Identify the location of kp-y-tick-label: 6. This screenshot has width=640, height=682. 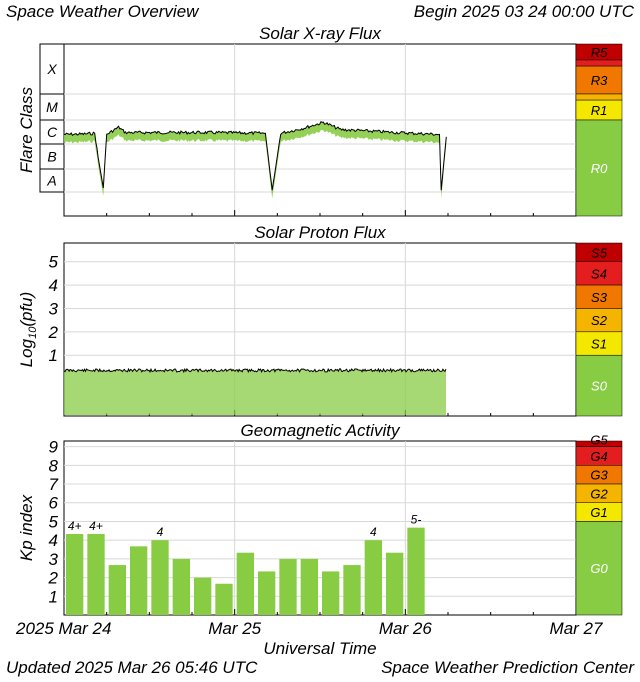
(54, 503).